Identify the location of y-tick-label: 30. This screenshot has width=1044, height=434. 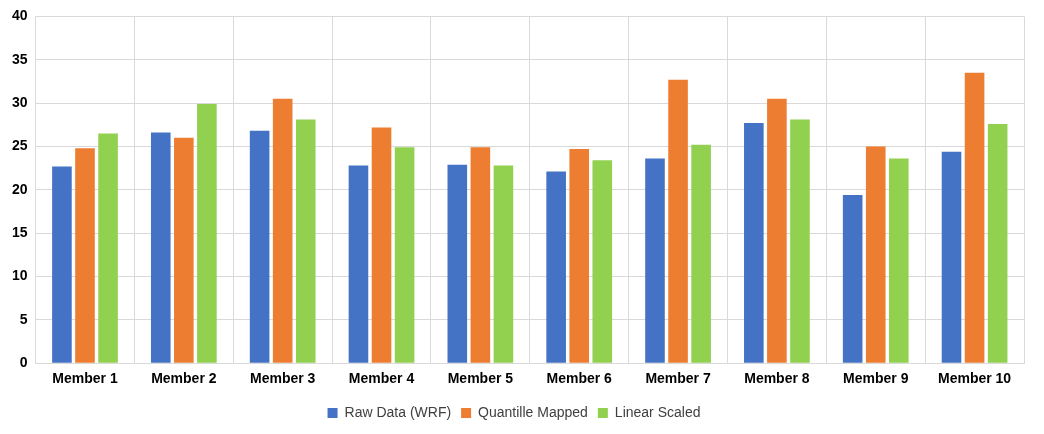
(19, 101).